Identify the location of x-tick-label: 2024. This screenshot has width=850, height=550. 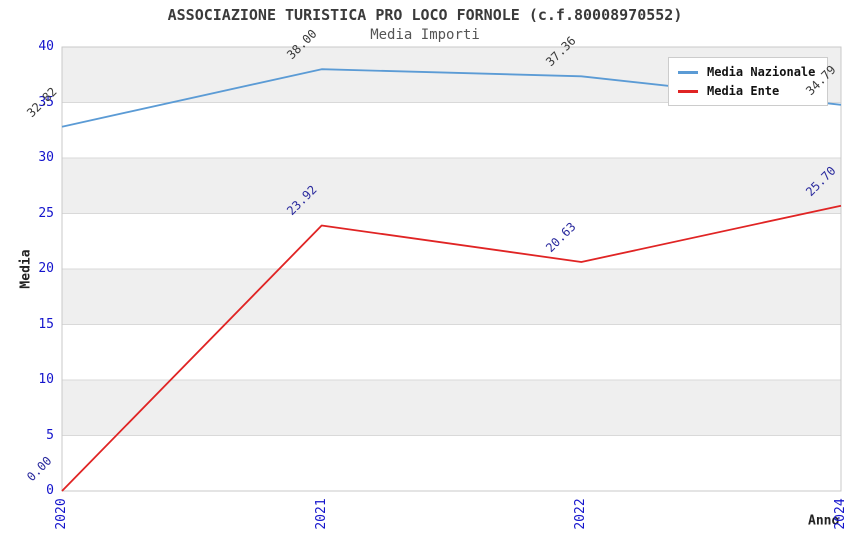
(840, 514).